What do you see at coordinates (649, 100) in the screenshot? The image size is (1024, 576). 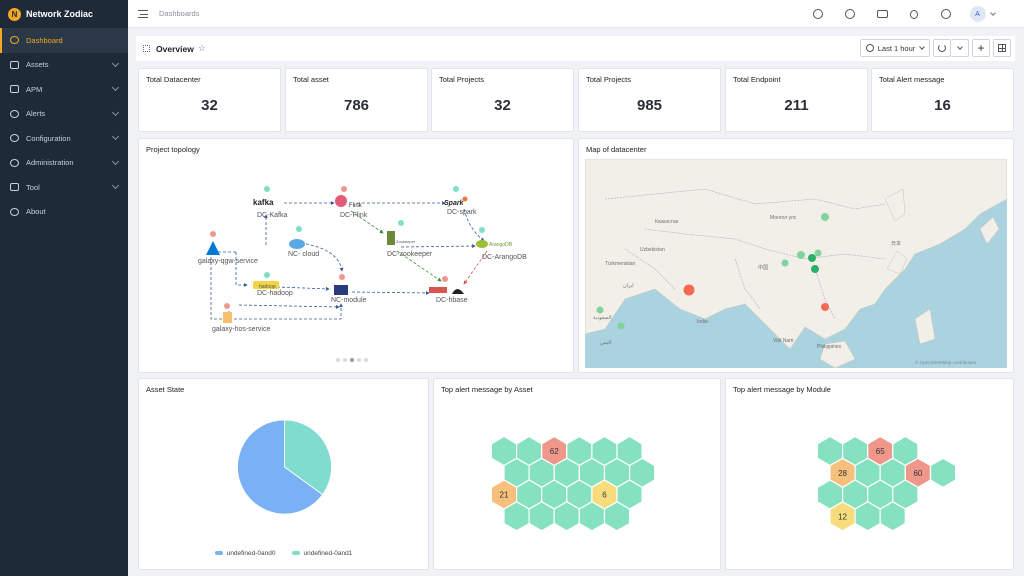 I see `stat-card-projects-2: Total Projects 985` at bounding box center [649, 100].